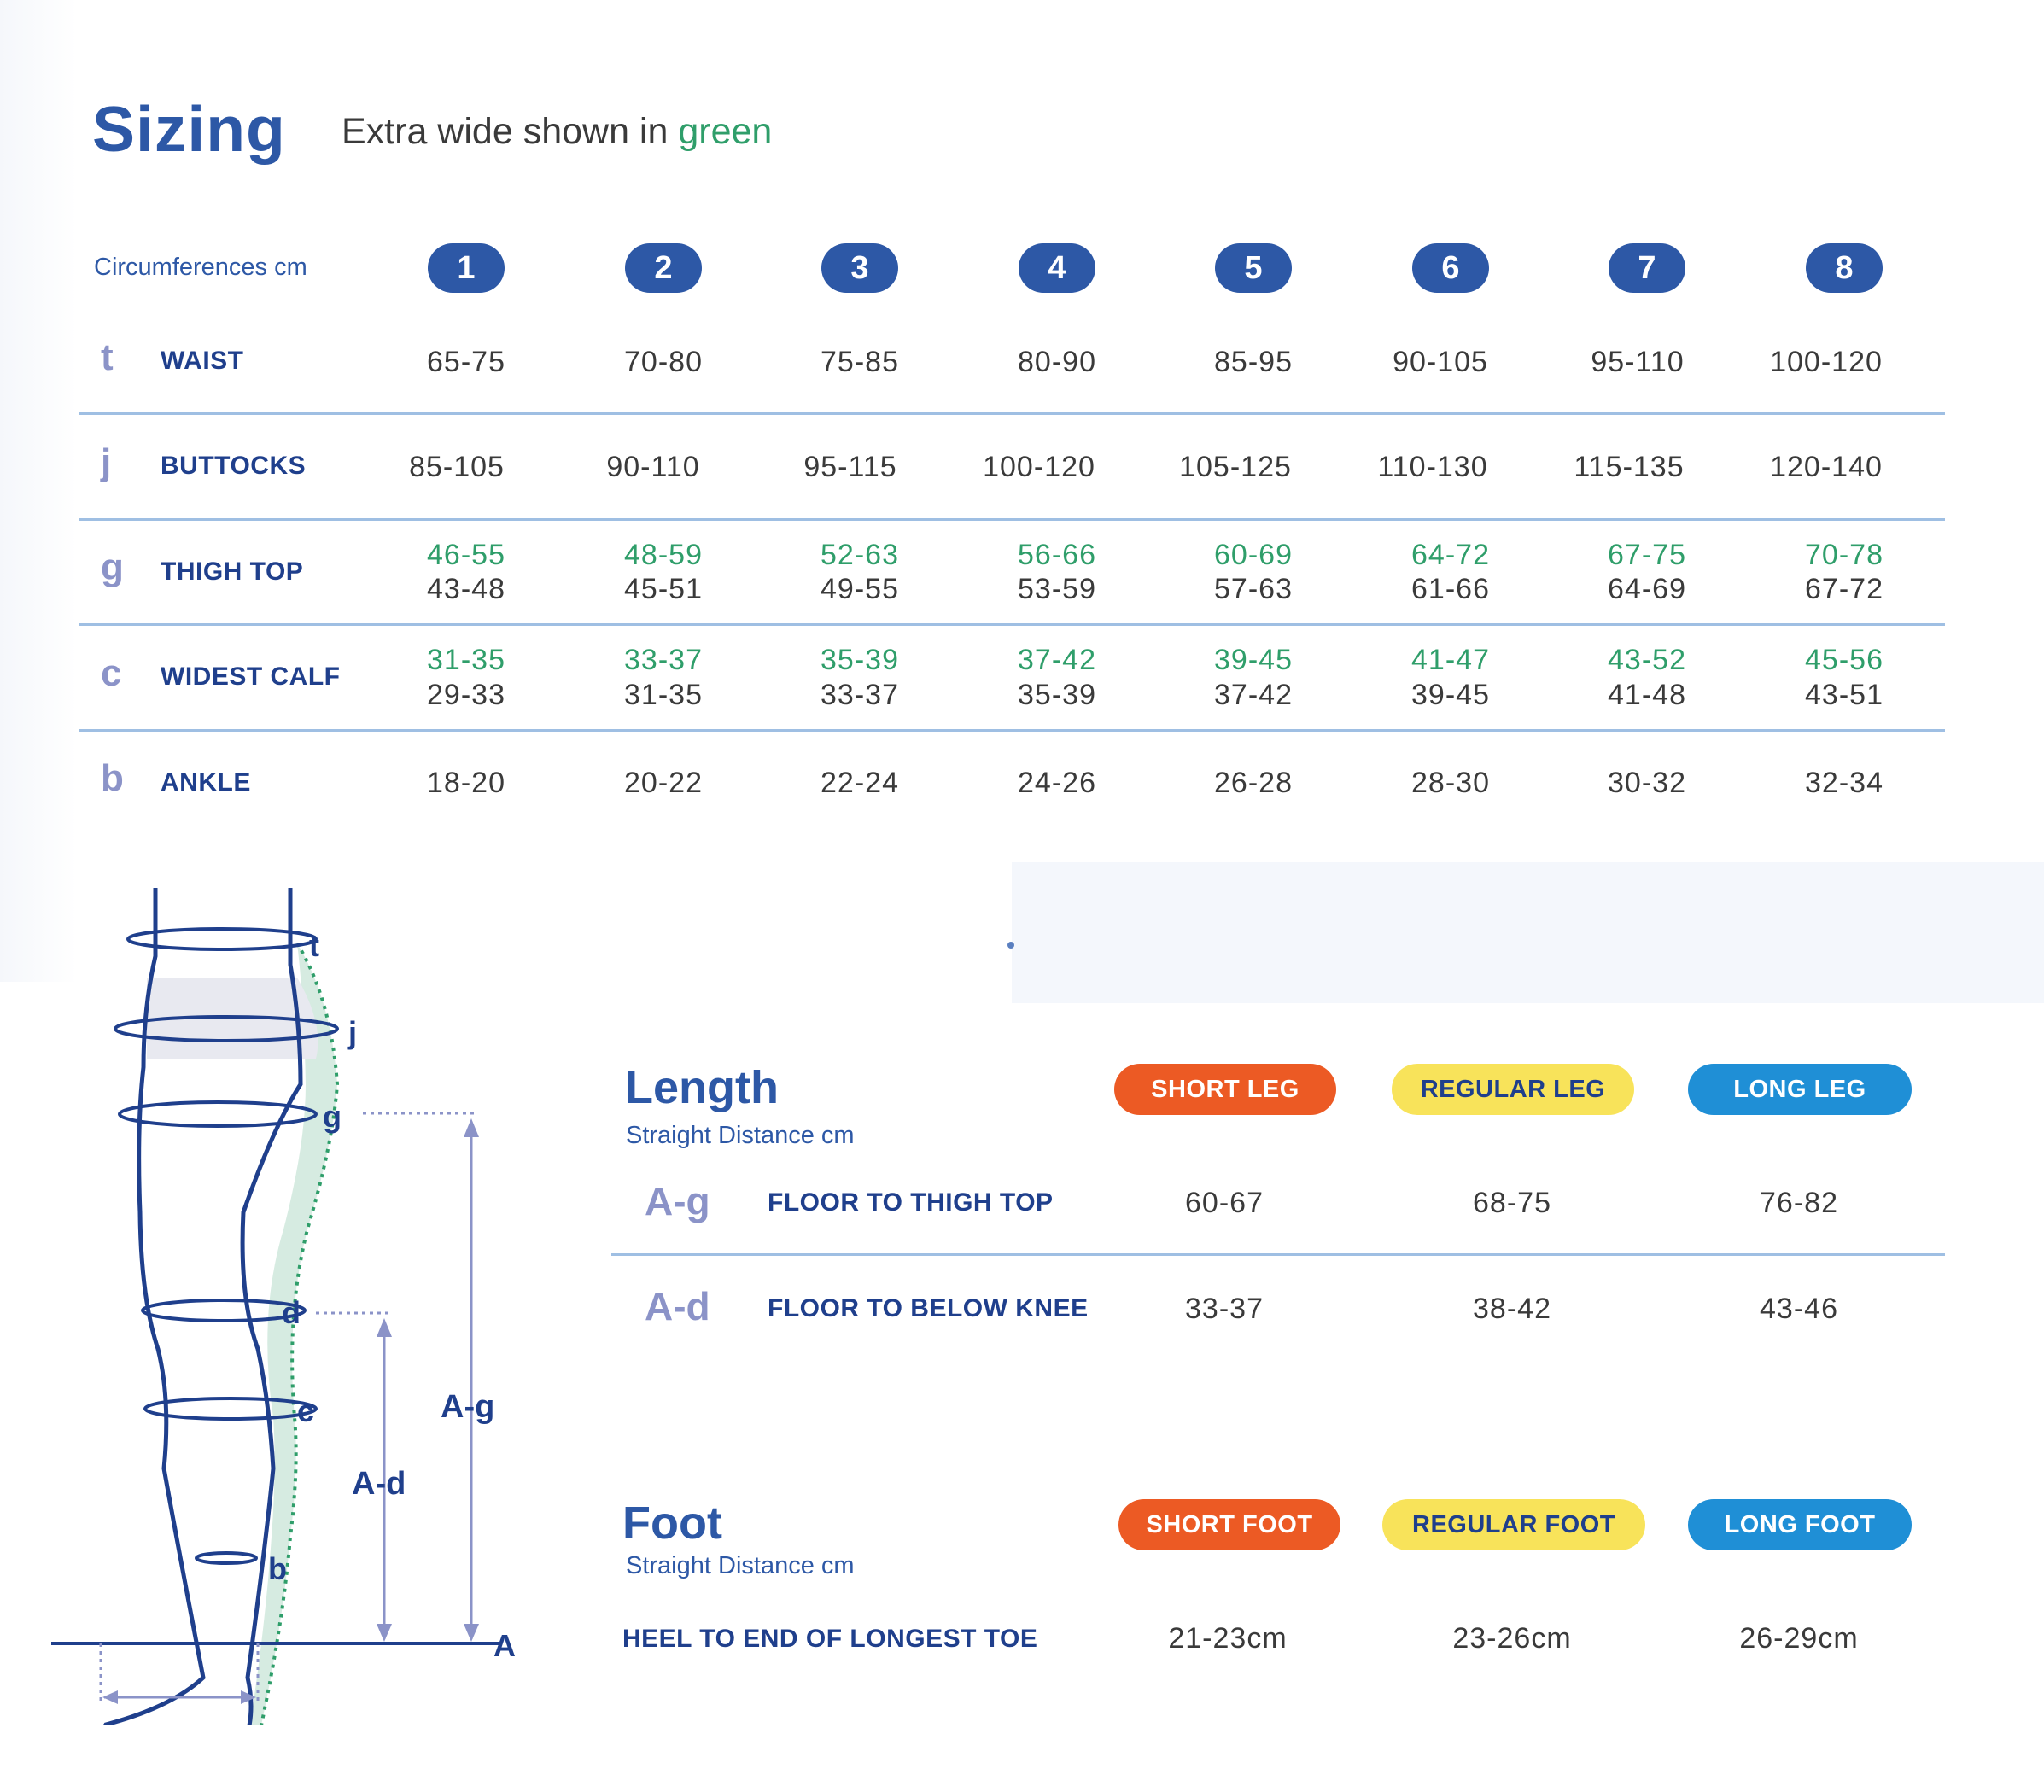 Image resolution: width=2044 pixels, height=1792 pixels. Describe the element at coordinates (1450, 660) in the screenshot. I see `extra-wide-cell: 41-47` at that location.